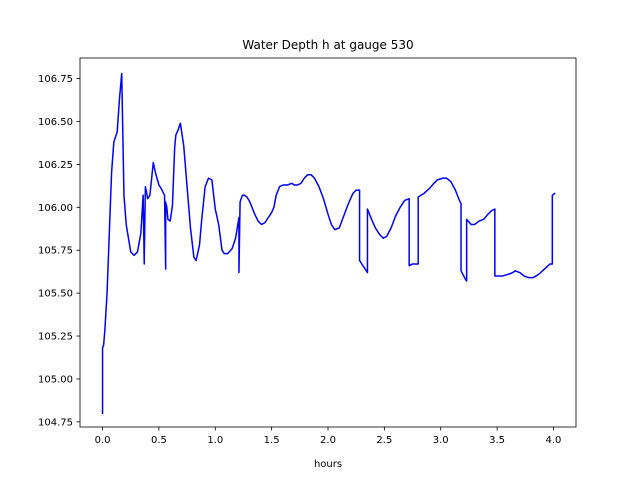 The height and width of the screenshot is (480, 640). I want to click on x-tick-label: 3.5, so click(497, 440).